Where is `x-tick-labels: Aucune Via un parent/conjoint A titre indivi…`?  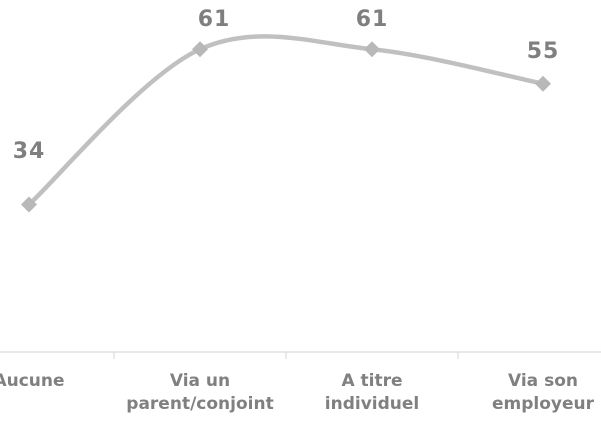
x-tick-labels: Aucune Via un parent/conjoint A titre indivi… is located at coordinates (297, 392).